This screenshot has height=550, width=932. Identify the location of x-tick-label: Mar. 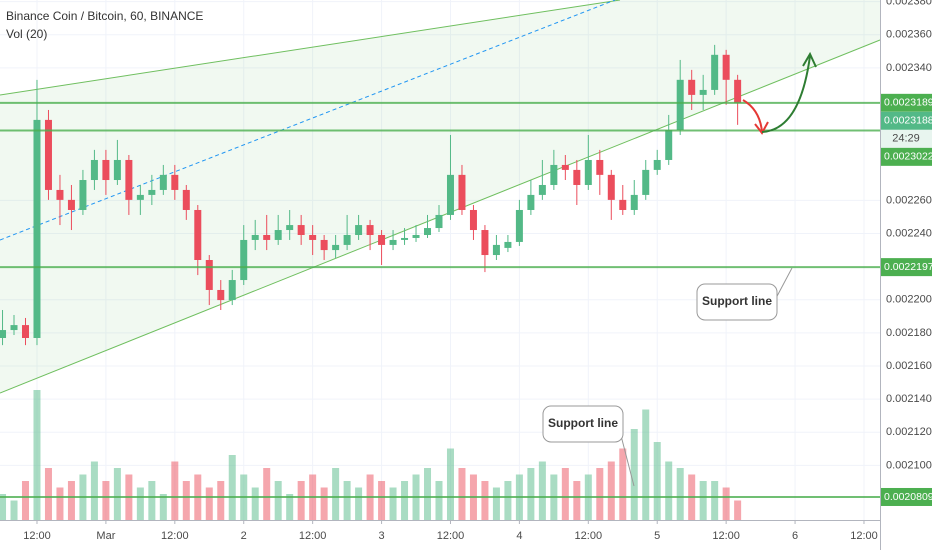
(105, 536).